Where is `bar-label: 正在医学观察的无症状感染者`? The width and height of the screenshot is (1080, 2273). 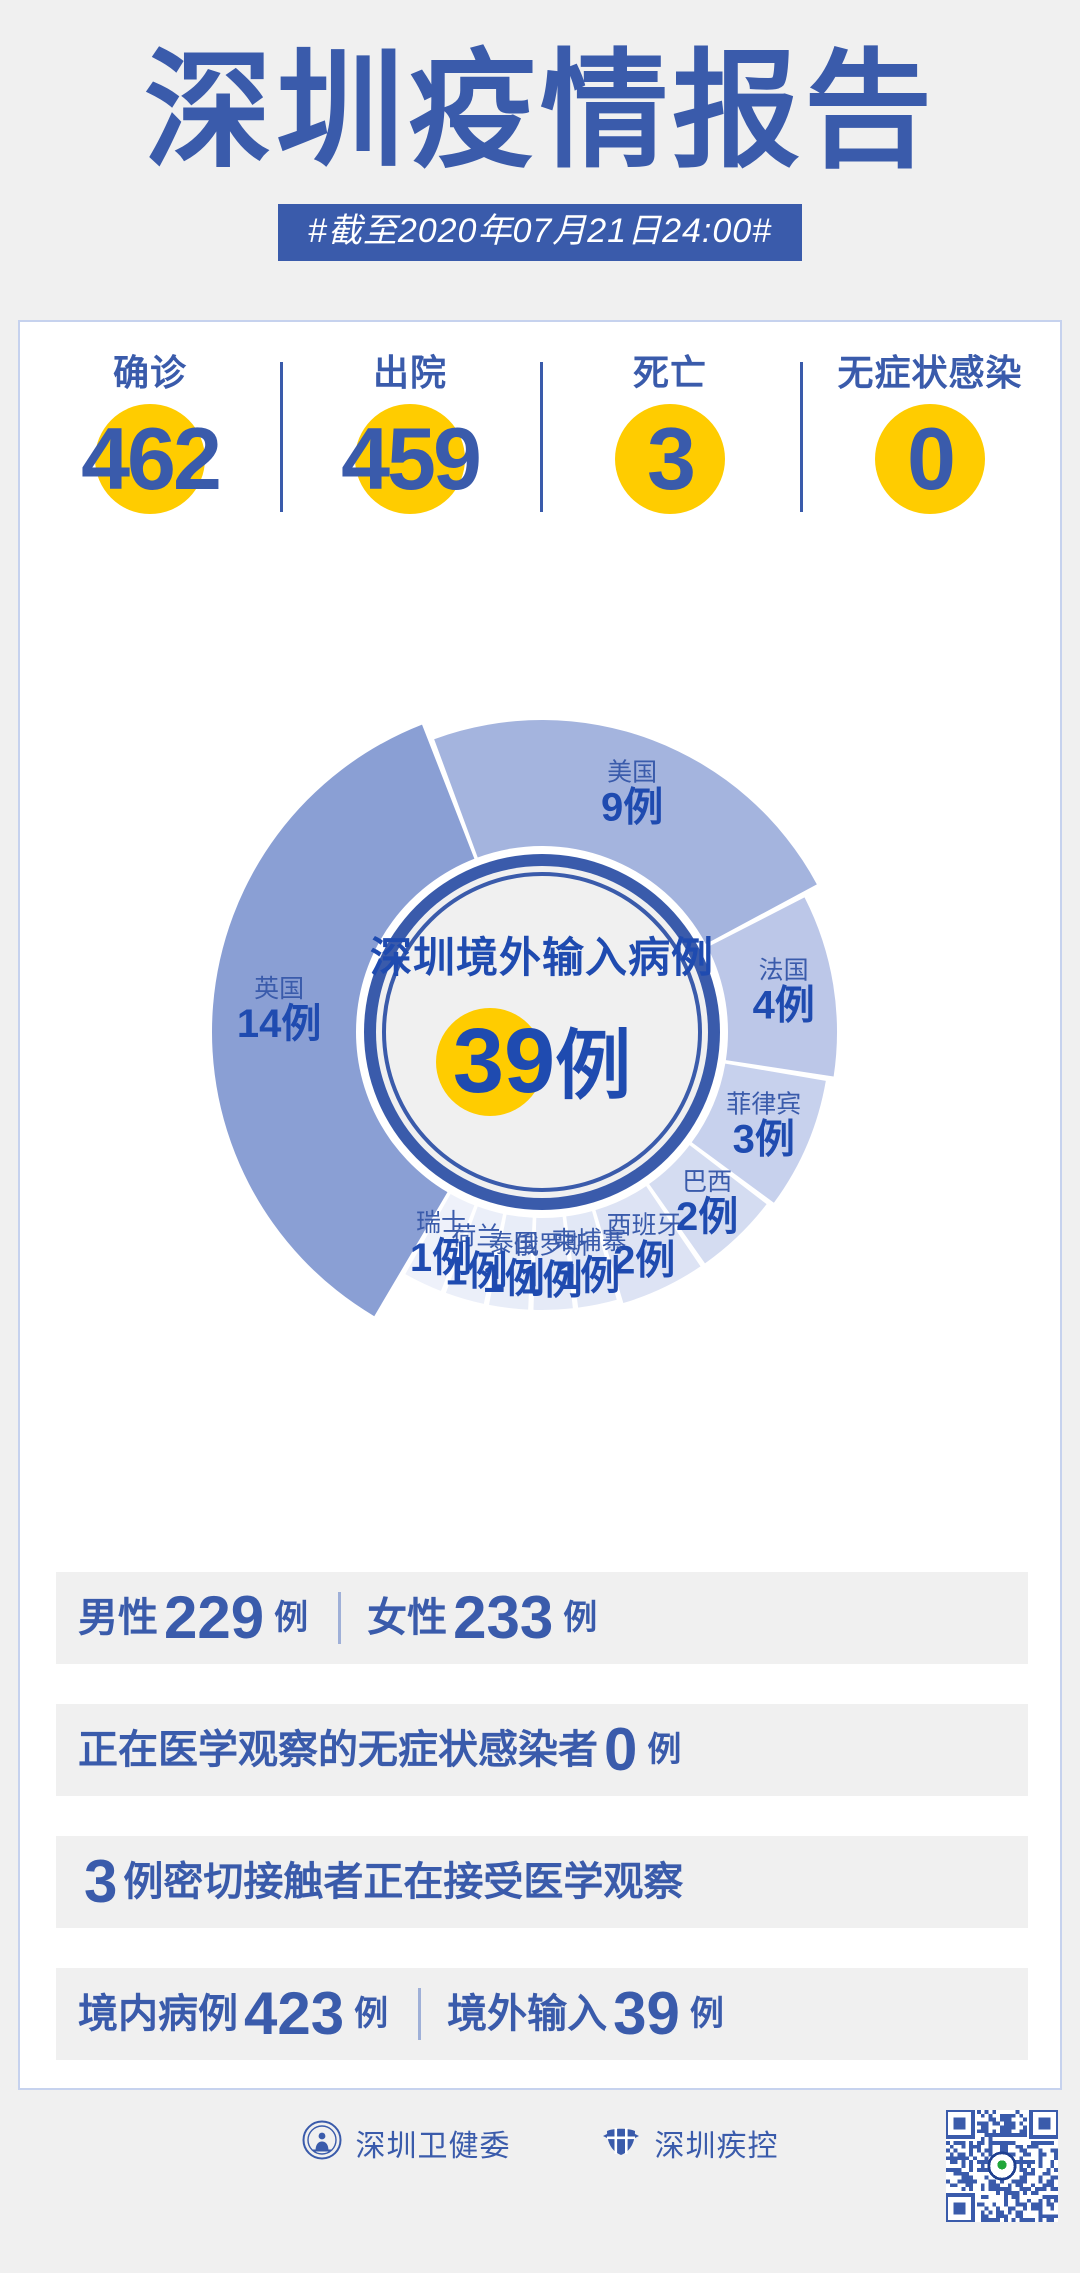 bar-label: 正在医学观察的无症状感染者 is located at coordinates (338, 1750).